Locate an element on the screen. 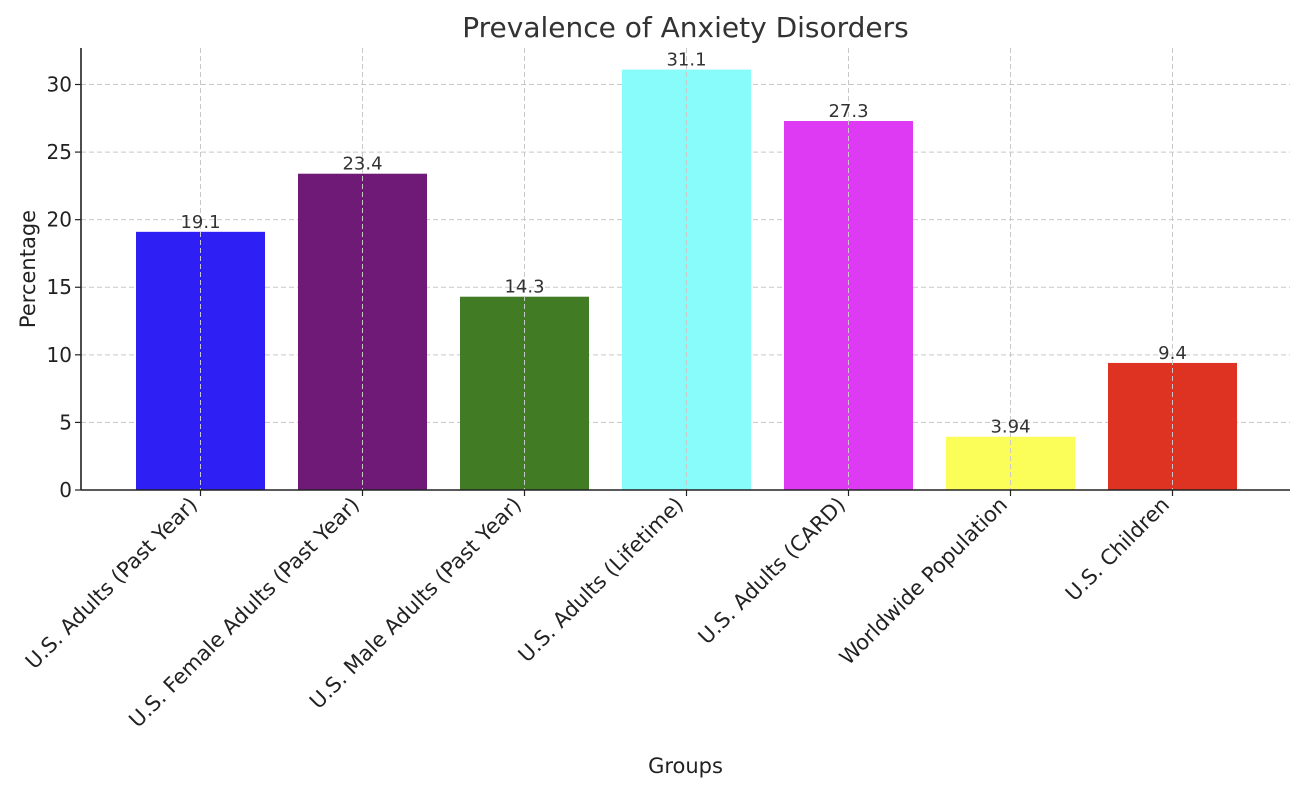 This screenshot has width=1308, height=796. x-tick-label-1: U.S. Adults (Past Year) is located at coordinates (111, 583).